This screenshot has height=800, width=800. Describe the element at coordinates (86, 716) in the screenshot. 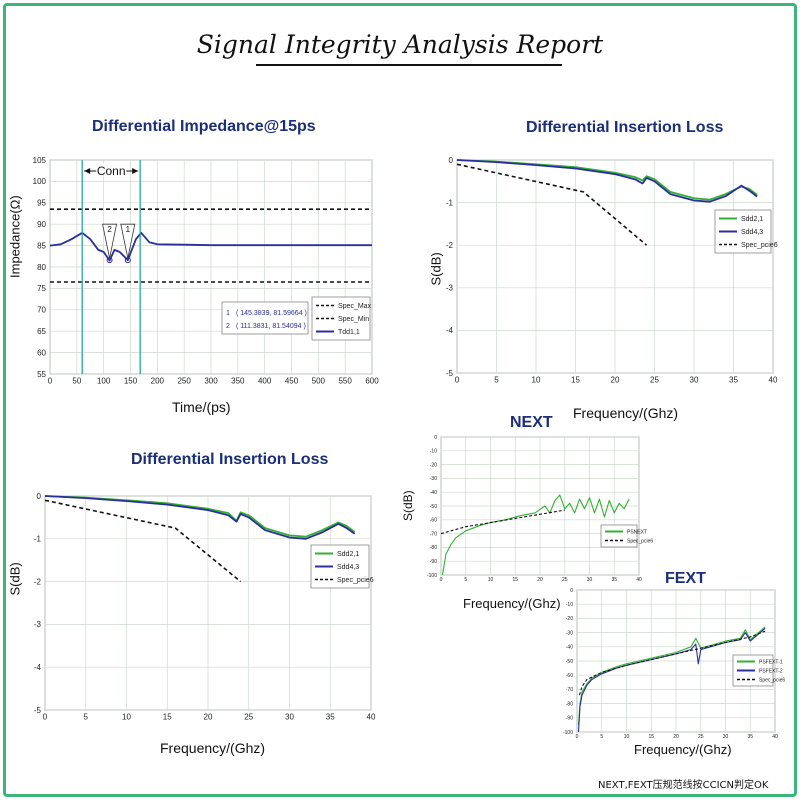

I see `il_bottom-x-tick-label: 5` at that location.